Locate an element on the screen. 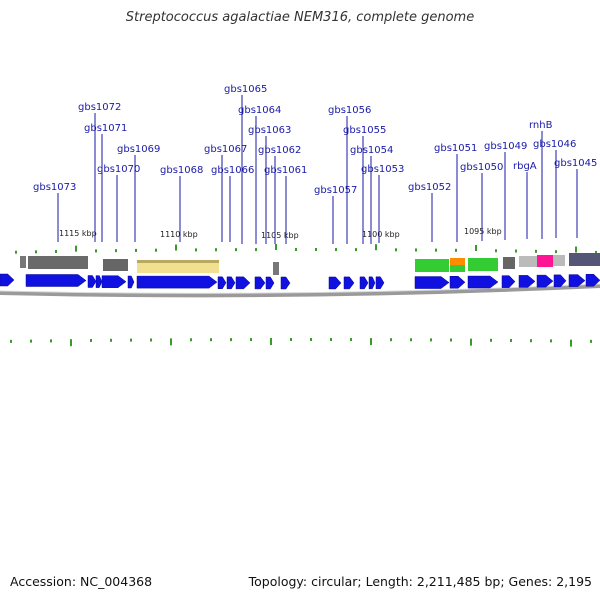 The image size is (600, 600). gene-label: gbs1061 is located at coordinates (285, 170).